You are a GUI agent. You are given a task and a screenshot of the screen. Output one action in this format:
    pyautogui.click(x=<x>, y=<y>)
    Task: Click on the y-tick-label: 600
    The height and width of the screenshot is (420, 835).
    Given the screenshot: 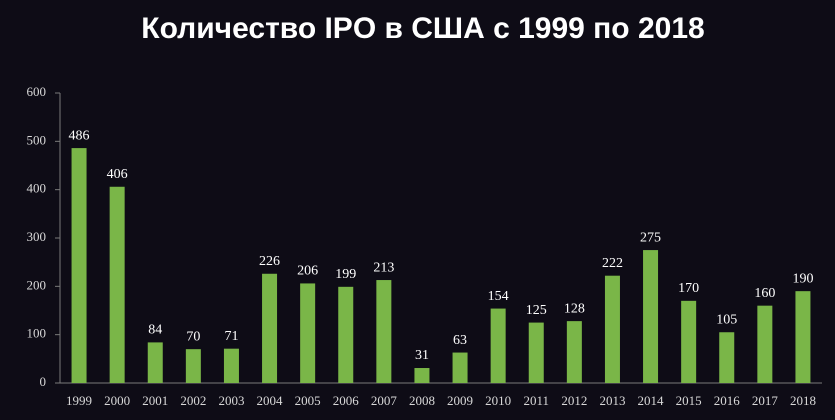 What is the action you would take?
    pyautogui.click(x=37, y=91)
    